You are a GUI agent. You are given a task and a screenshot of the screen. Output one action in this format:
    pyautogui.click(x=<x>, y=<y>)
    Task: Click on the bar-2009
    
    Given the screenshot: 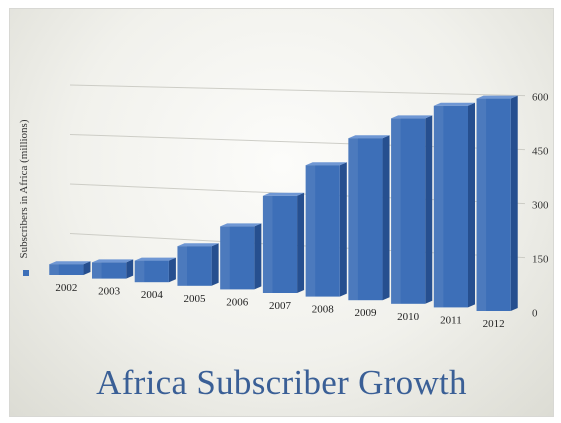 What is the action you would take?
    pyautogui.click(x=365, y=219)
    